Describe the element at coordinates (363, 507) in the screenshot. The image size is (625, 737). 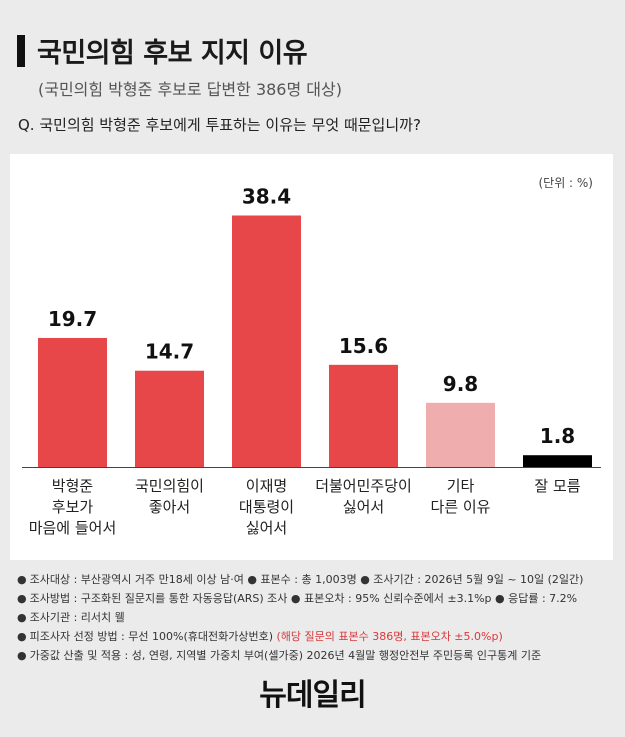
I see `category-label-4: 싫어서` at that location.